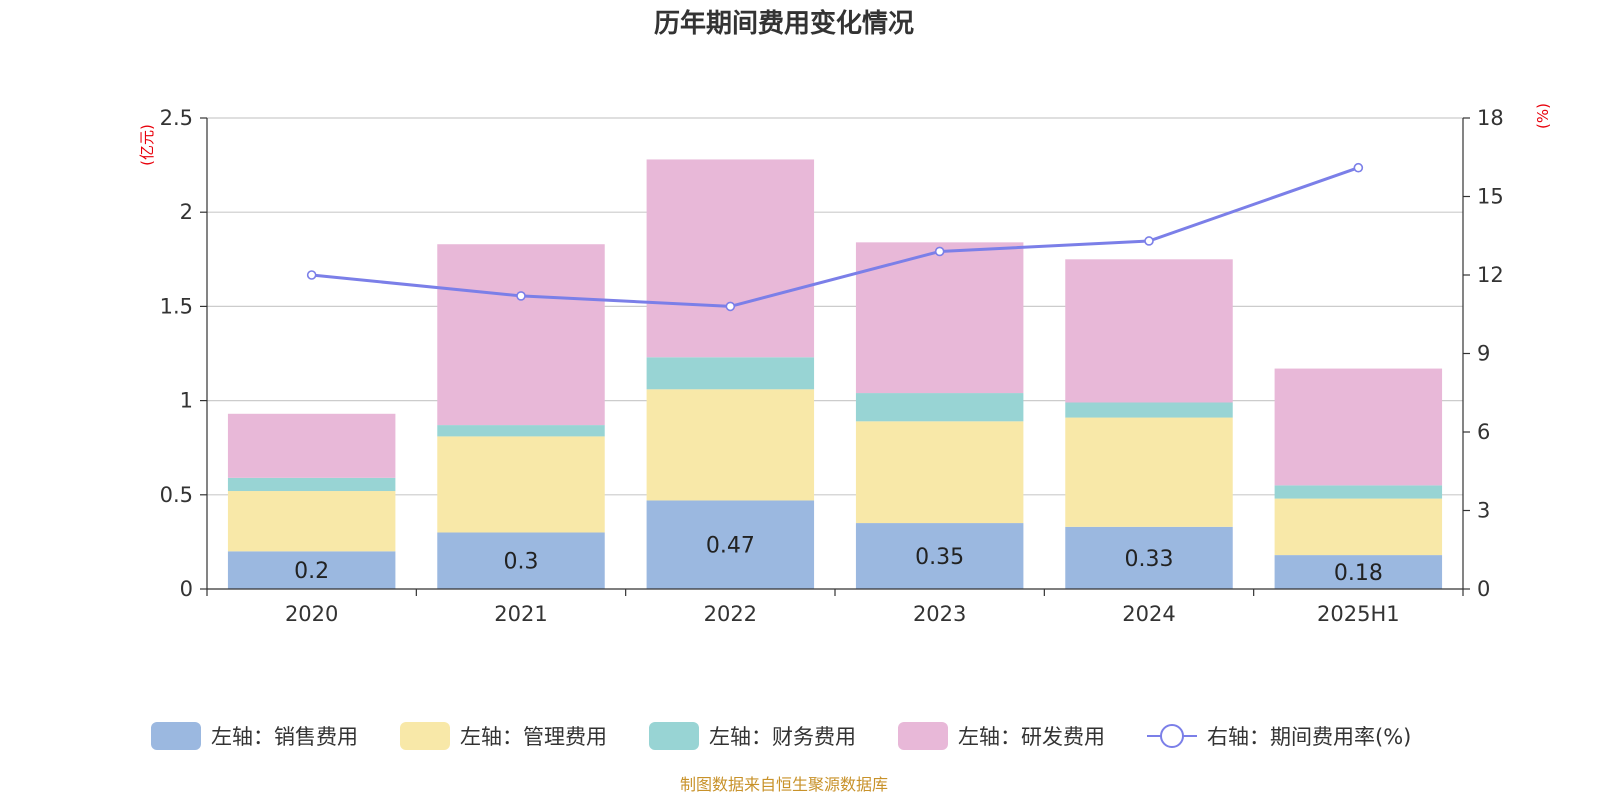 The height and width of the screenshot is (800, 1600). Describe the element at coordinates (1490, 275) in the screenshot. I see `right-axis-tick-label: 12` at that location.